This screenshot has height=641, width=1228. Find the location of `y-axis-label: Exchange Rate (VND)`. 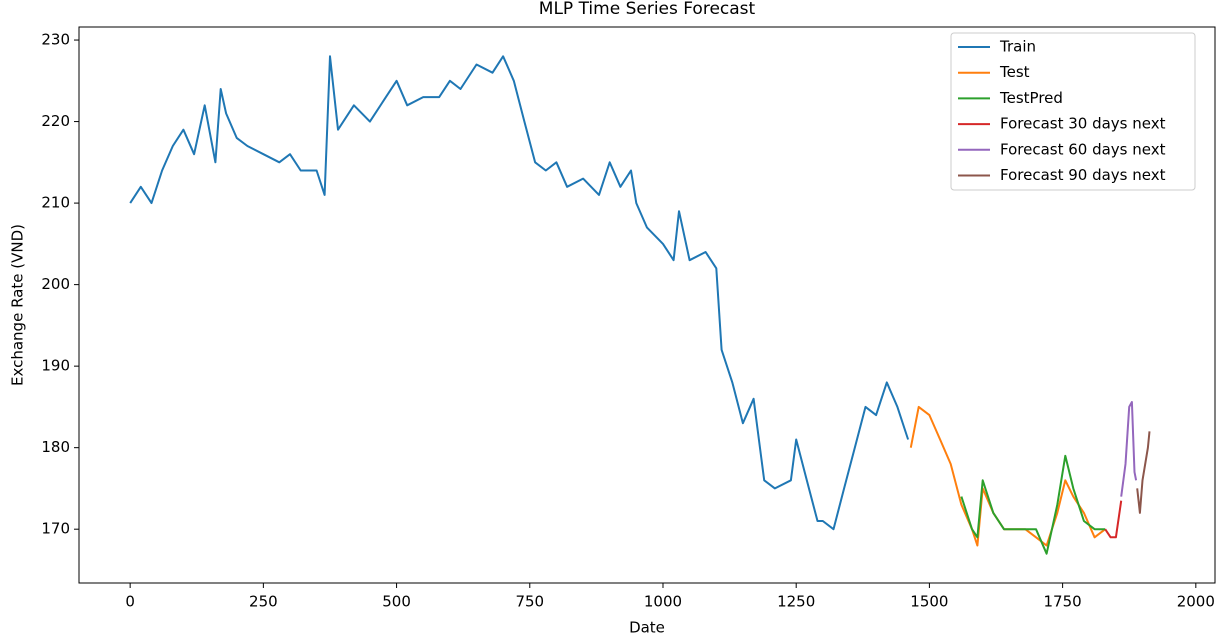

y-axis-label: Exchange Rate (VND) is located at coordinates (18, 305).